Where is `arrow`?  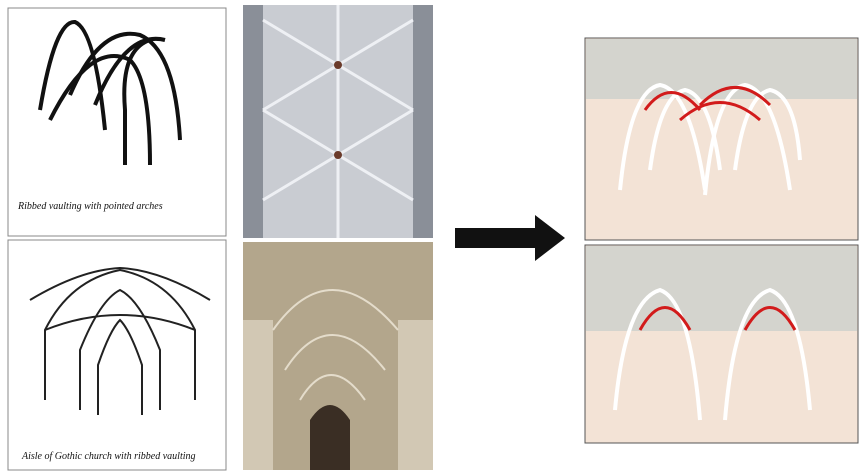 arrow is located at coordinates (510, 238).